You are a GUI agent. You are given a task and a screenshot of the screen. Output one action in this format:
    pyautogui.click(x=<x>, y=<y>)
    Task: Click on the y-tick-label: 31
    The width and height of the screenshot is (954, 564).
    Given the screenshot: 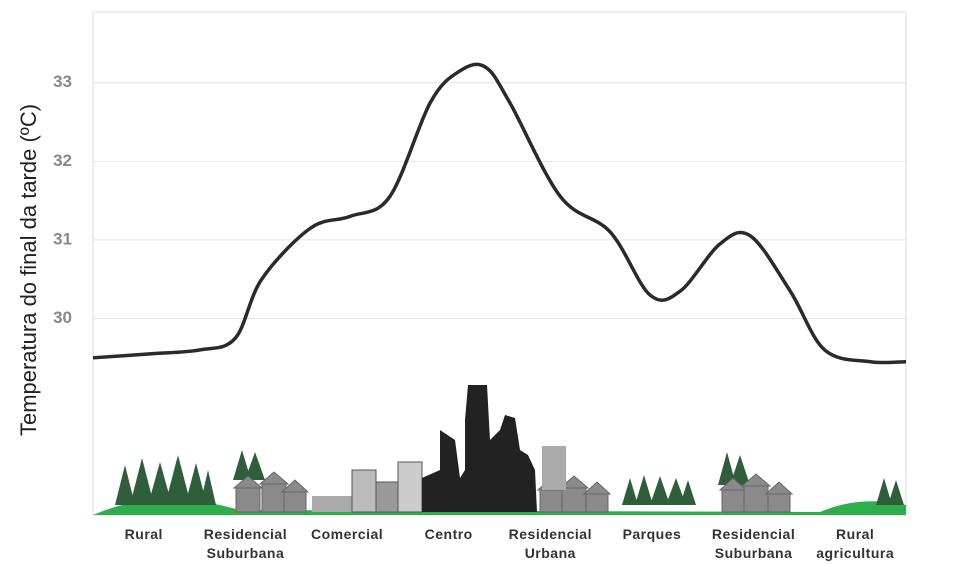 What is the action you would take?
    pyautogui.click(x=62, y=238)
    